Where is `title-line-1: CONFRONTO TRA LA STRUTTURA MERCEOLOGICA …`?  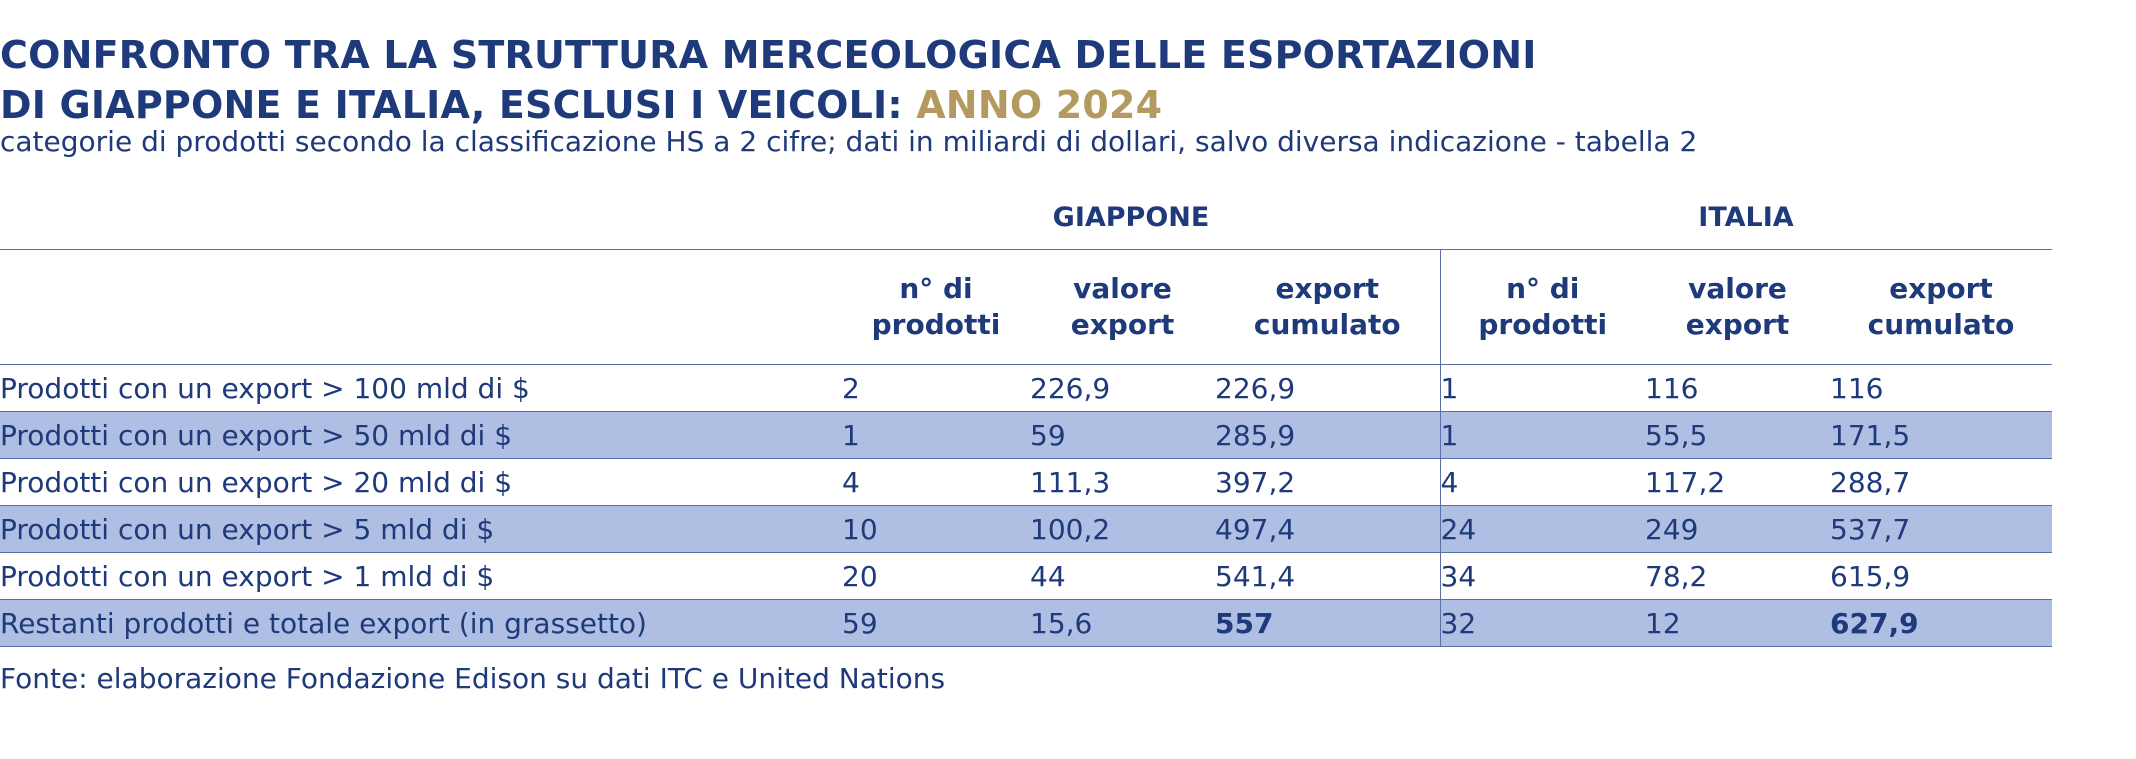
title-line-1: CONFRONTO TRA LA STRUTTURA MERCEOLOGICA … is located at coordinates (768, 55).